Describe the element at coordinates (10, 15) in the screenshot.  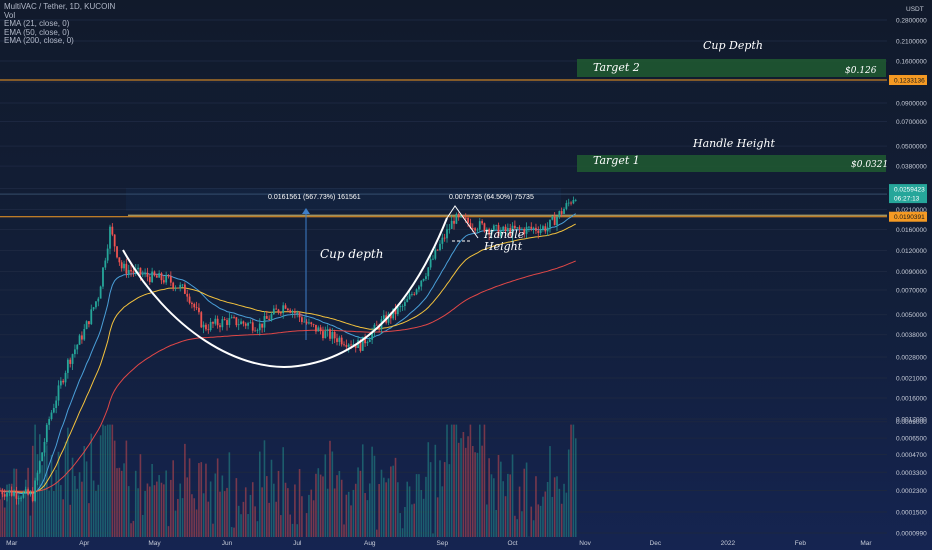
I see `legend-volume: Vol` at that location.